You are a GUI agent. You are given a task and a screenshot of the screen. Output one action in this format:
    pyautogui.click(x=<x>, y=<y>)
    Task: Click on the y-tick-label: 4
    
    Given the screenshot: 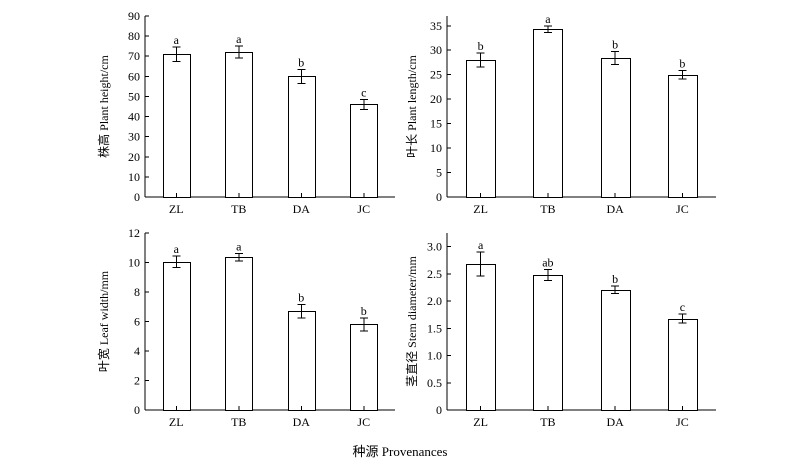 What is the action you would take?
    pyautogui.click(x=137, y=351)
    